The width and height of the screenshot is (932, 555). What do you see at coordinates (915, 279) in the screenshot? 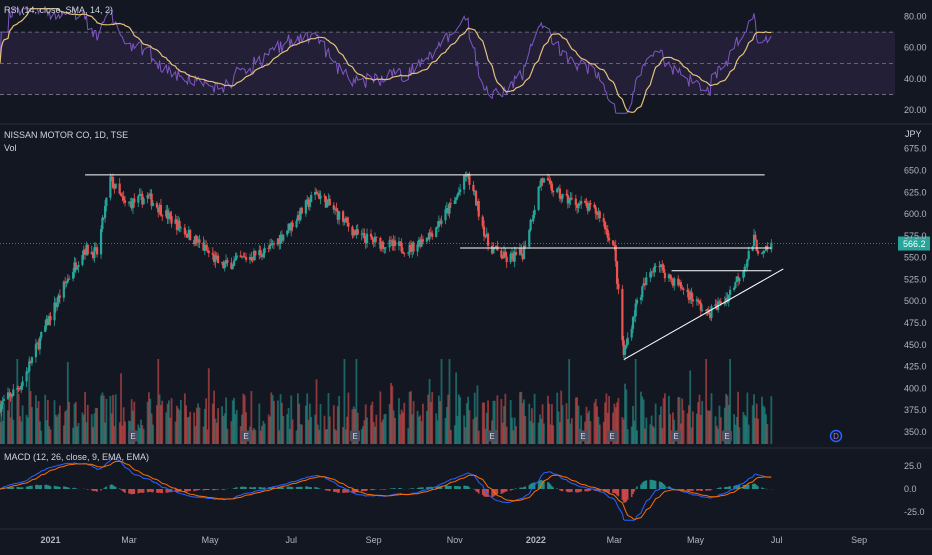
I see `price-tick-label: 525.0` at bounding box center [915, 279].